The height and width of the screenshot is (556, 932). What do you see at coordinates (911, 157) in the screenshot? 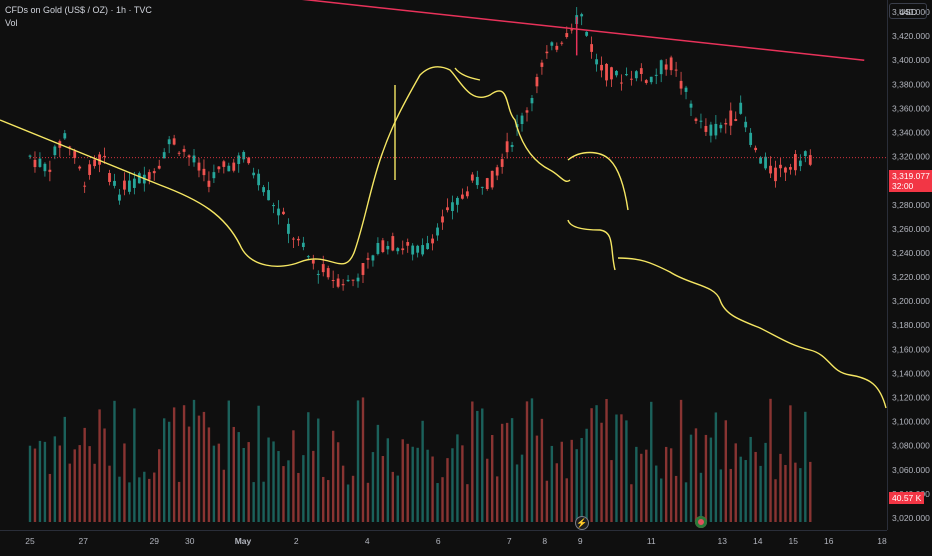
I see `price-tick-label: 3,320.000` at bounding box center [911, 157].